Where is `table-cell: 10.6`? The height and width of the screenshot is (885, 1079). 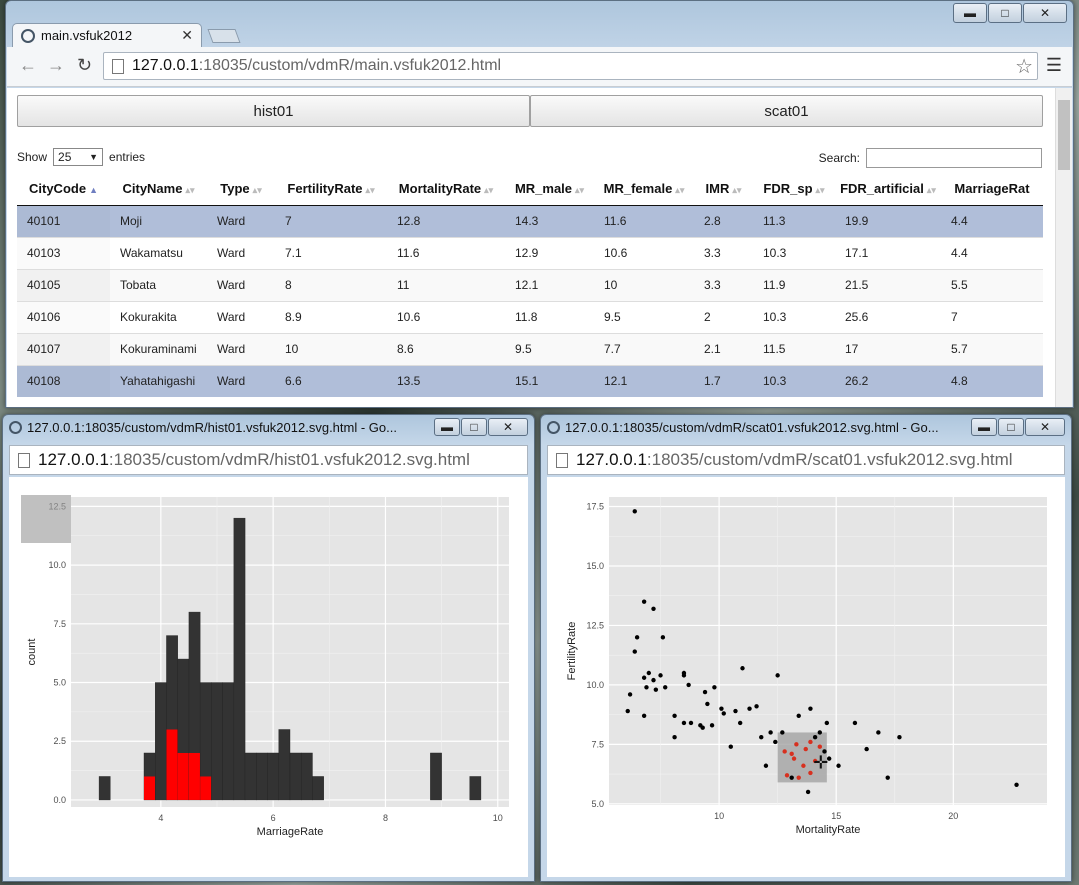
table-cell: 10.6 is located at coordinates (446, 316).